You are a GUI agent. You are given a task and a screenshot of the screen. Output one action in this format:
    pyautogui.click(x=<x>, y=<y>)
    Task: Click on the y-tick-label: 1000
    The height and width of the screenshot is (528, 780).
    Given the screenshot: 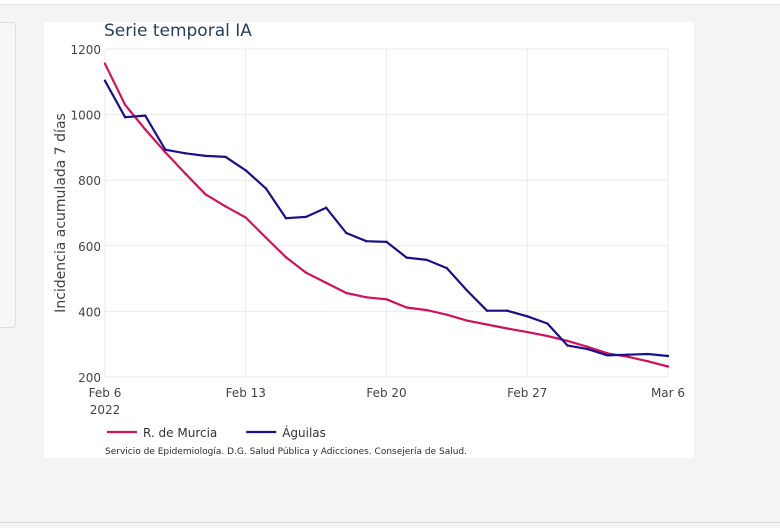 What is the action you would take?
    pyautogui.click(x=85, y=116)
    